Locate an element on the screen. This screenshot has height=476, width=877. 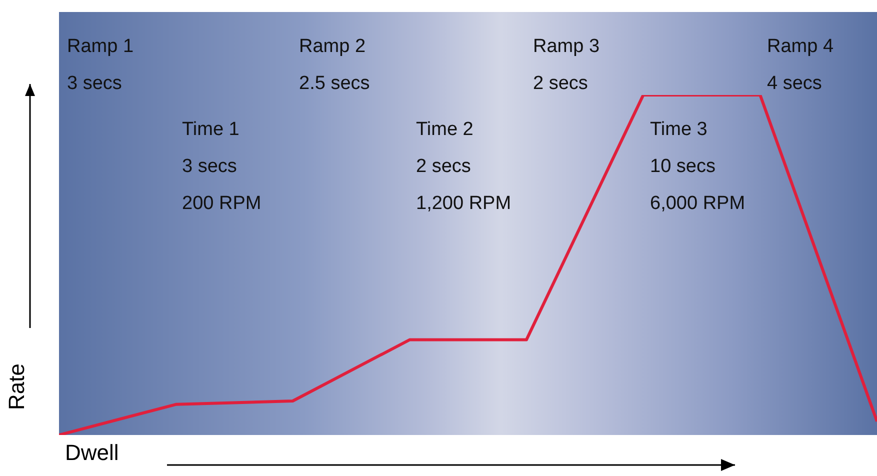
annotation: Time 3 10 secs 6,000 RPM is located at coordinates (698, 167).